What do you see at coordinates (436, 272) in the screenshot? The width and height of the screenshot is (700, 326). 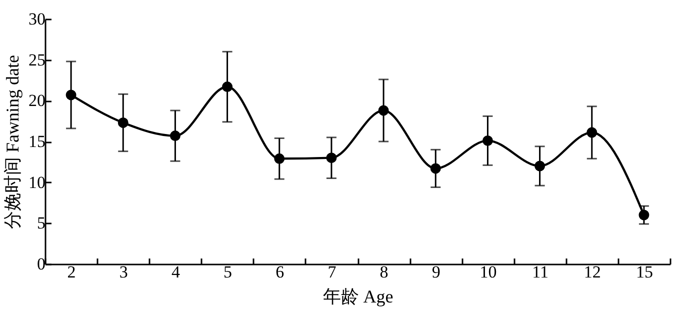 I see `x-tick-label: 9` at bounding box center [436, 272].